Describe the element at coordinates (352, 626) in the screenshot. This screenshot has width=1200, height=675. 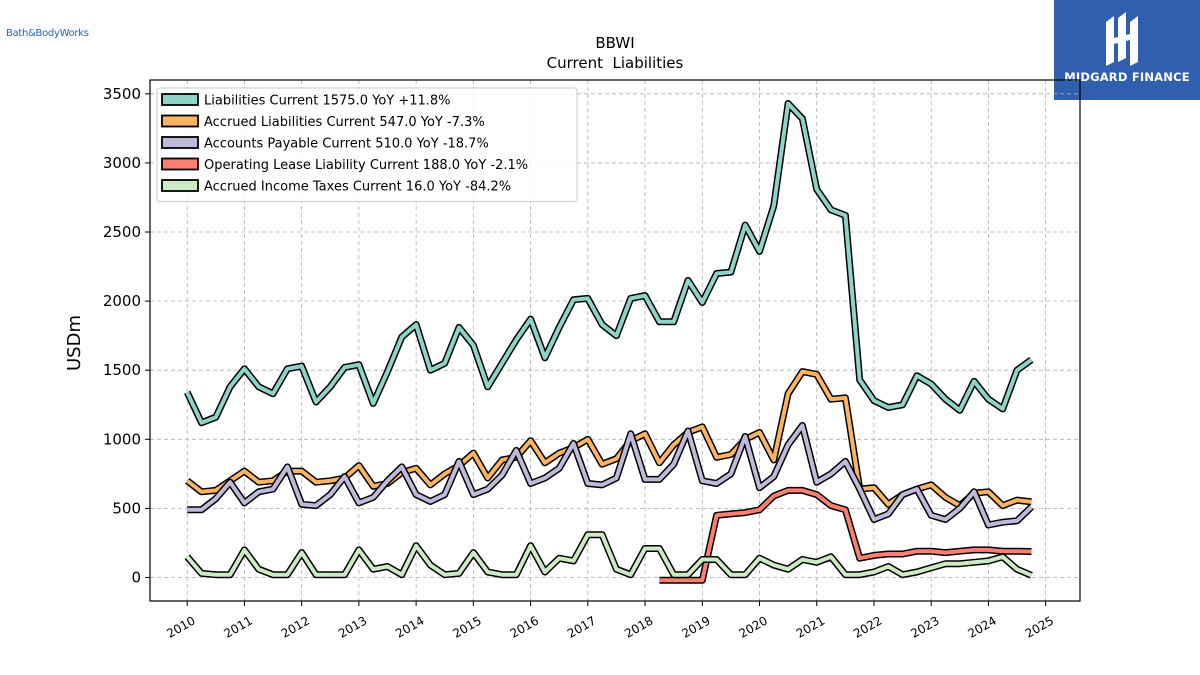
I see `x-tick-label: 2013` at that location.